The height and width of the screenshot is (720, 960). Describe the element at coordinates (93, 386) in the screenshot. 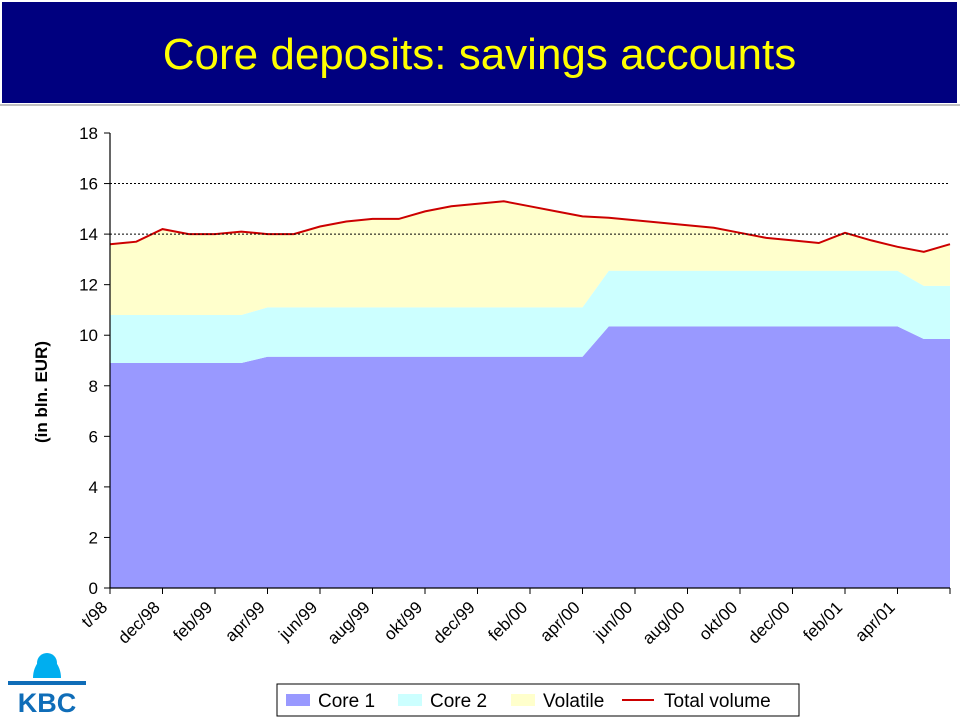

I see `y-tick-label: 8` at that location.